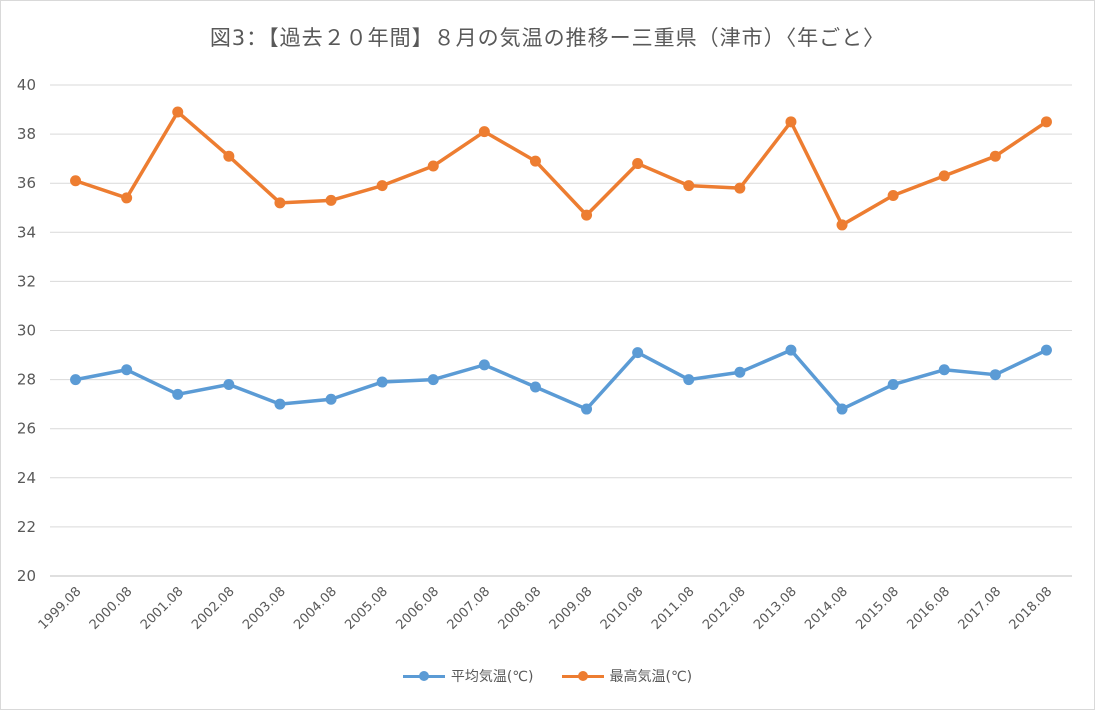 The height and width of the screenshot is (710, 1095). What do you see at coordinates (26, 281) in the screenshot?
I see `y-tick-label: 32` at bounding box center [26, 281].